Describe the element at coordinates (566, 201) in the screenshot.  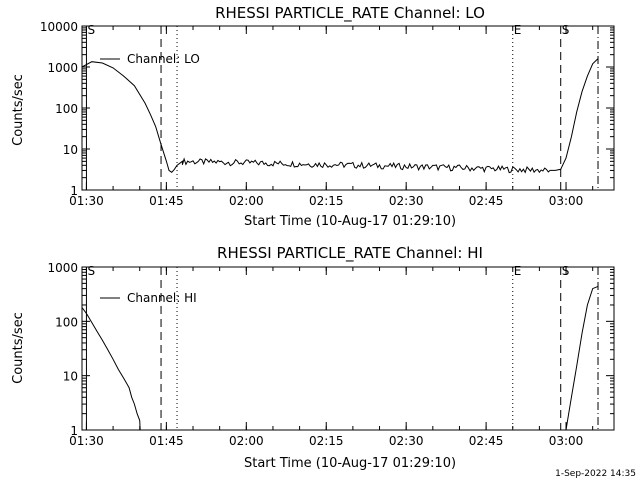
I see `chart1-xtick-label: 03:00` at that location.